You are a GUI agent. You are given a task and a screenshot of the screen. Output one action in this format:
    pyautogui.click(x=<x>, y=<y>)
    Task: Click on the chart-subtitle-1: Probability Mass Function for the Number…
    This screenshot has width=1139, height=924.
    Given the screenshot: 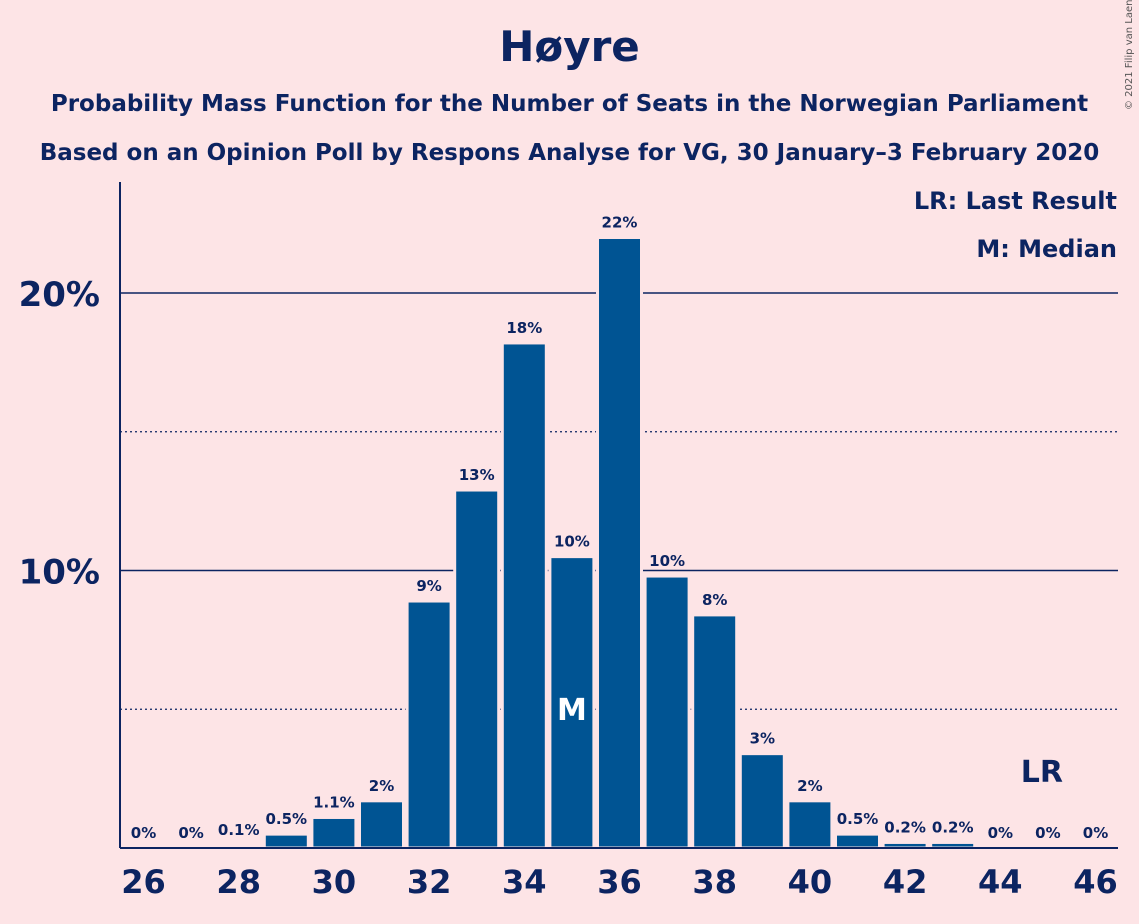 What is the action you would take?
    pyautogui.click(x=569, y=104)
    